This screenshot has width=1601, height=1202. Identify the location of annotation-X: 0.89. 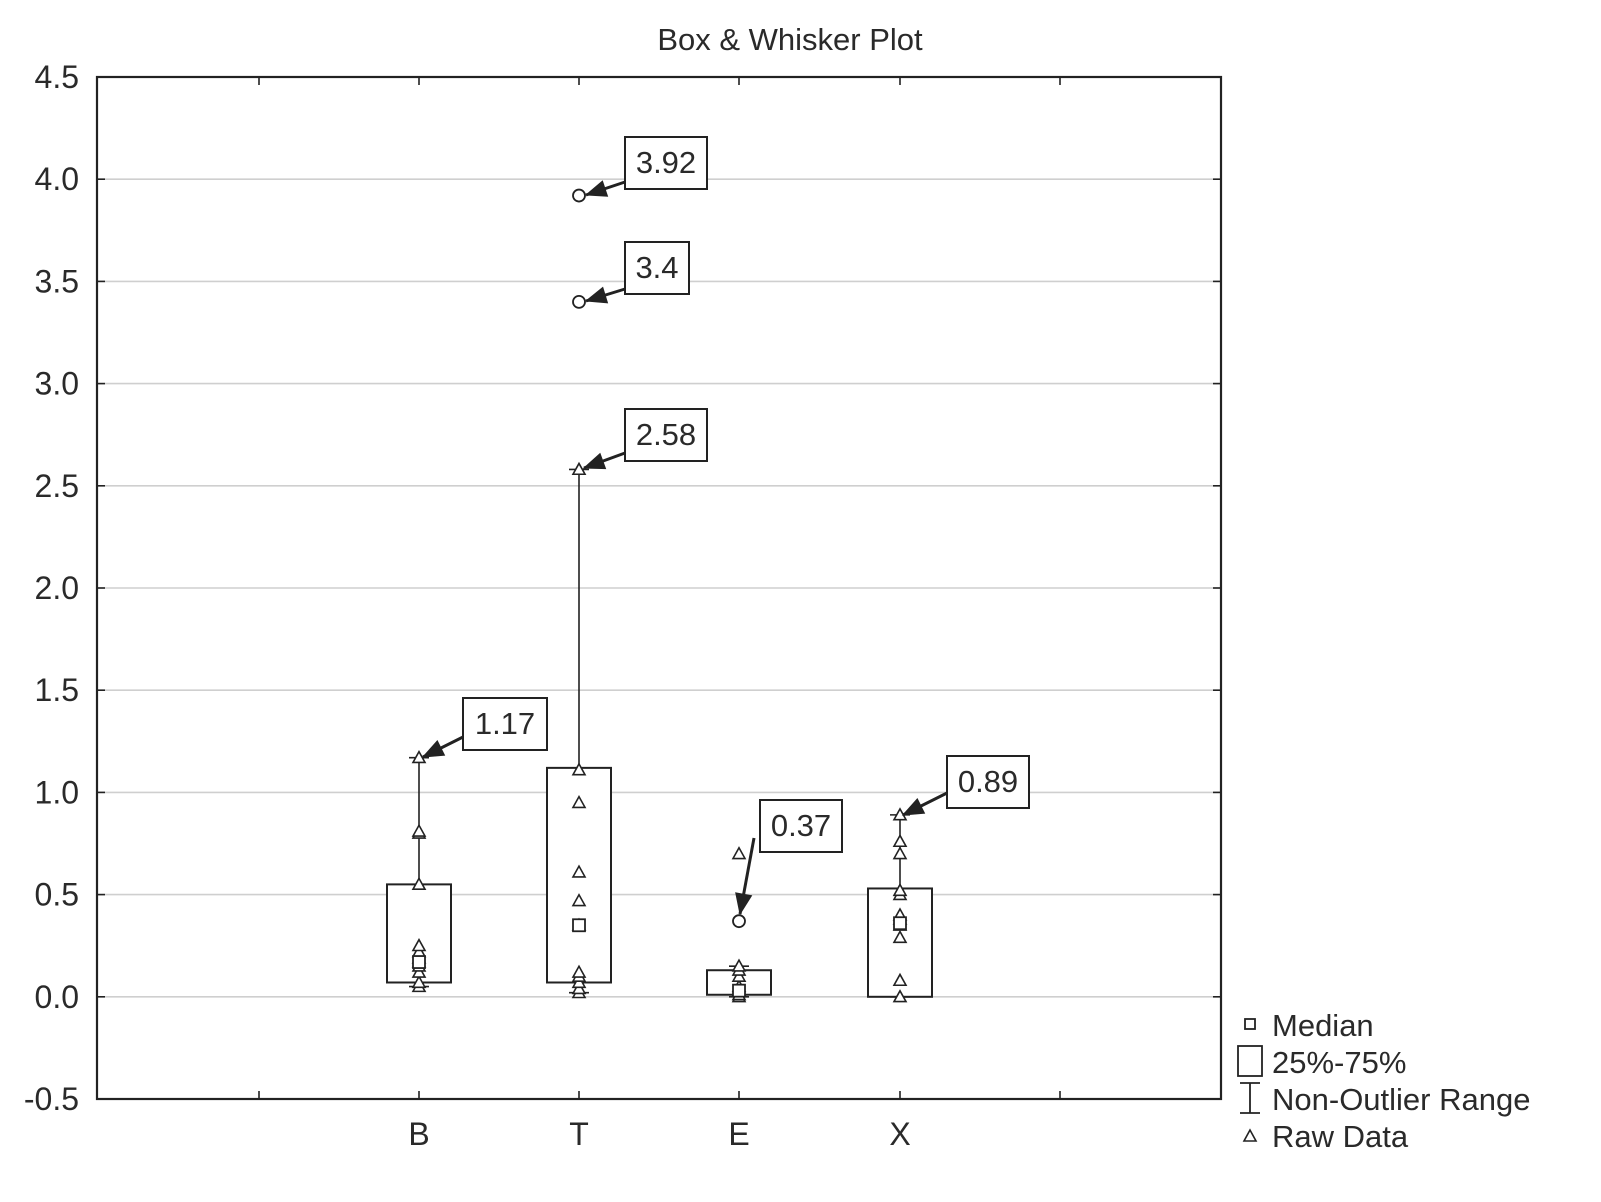
(965, 786).